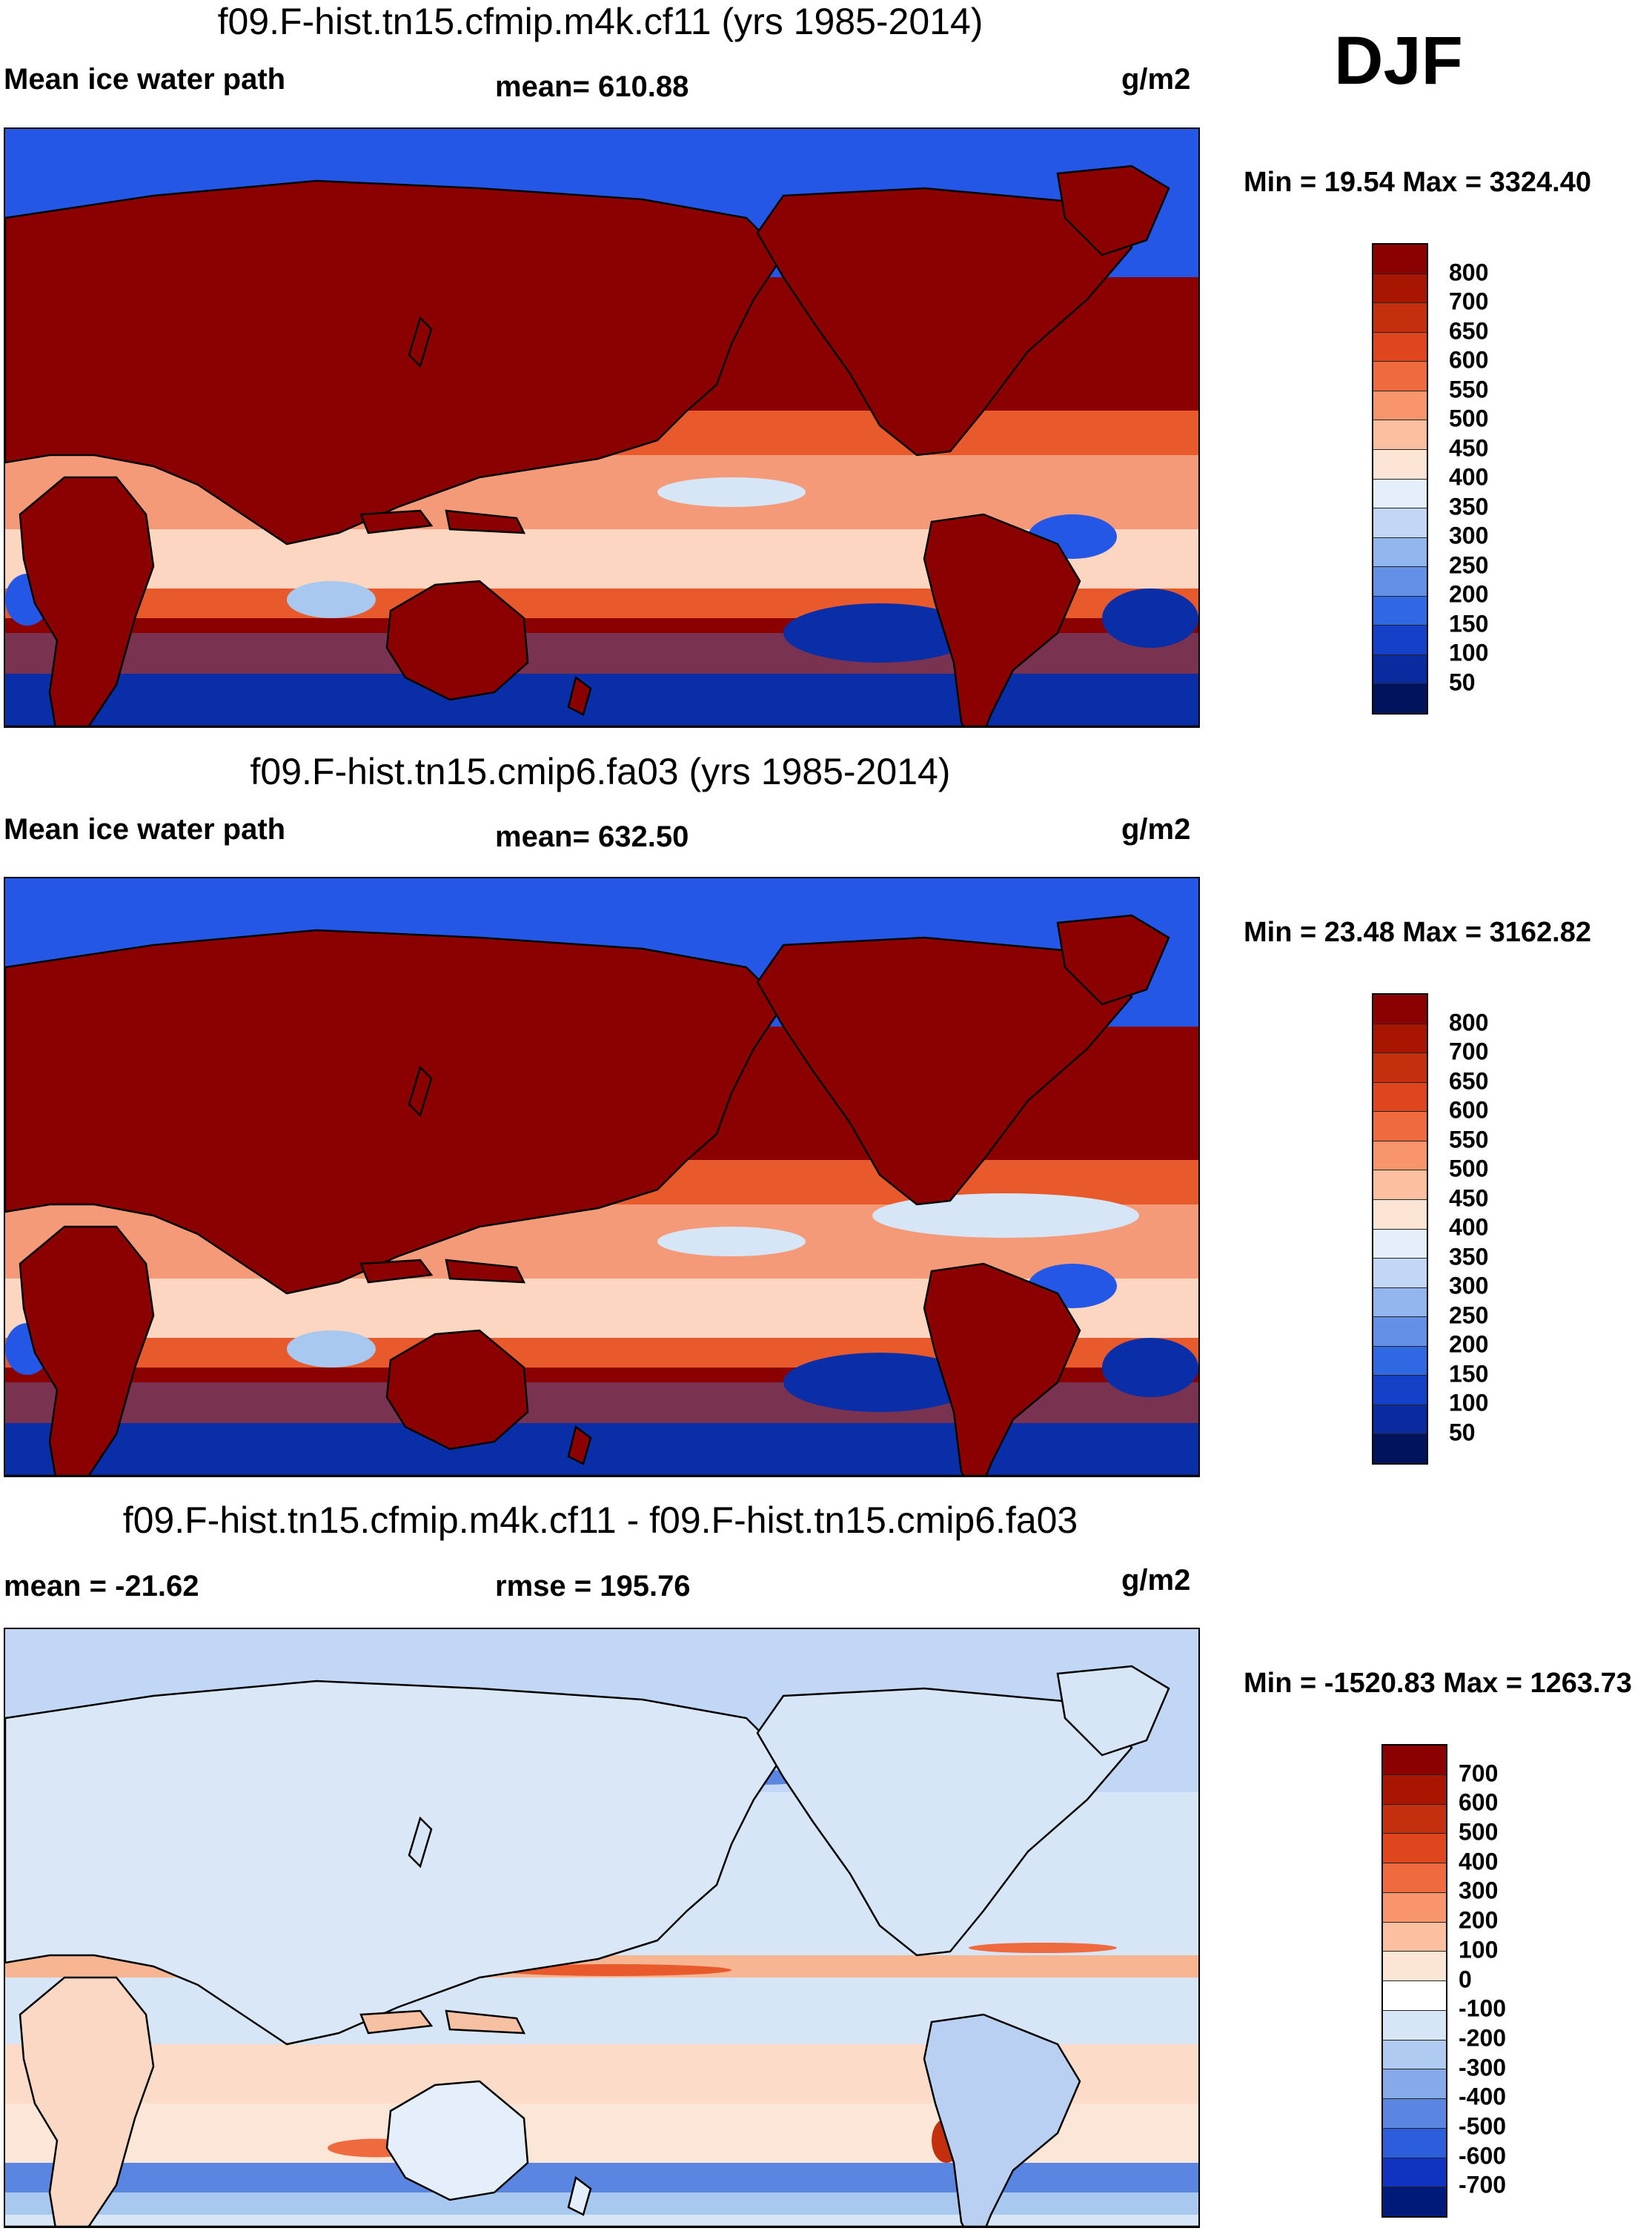  I want to click on panel-2-mean-label: mean= 632.50, so click(592, 837).